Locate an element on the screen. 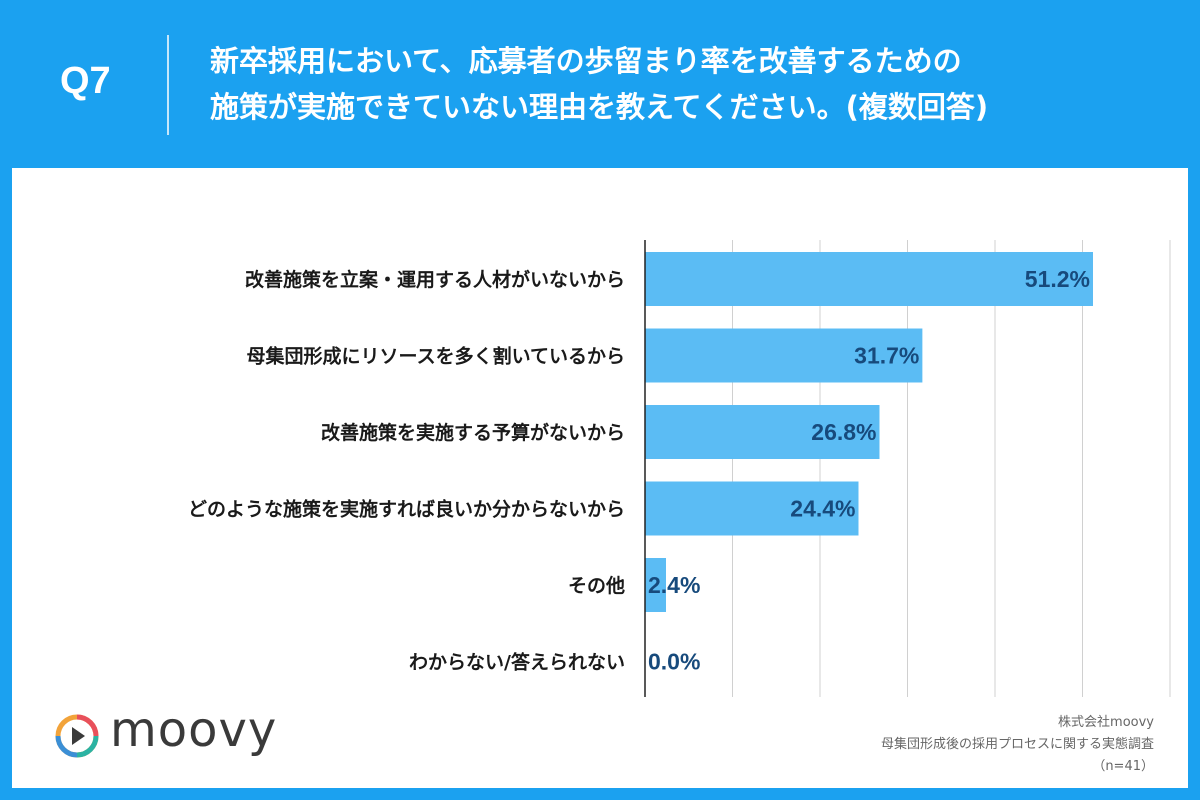  question-title-line-1: 新卒採用において、応募者の歩留まり率を改善するための is located at coordinates (586, 61).